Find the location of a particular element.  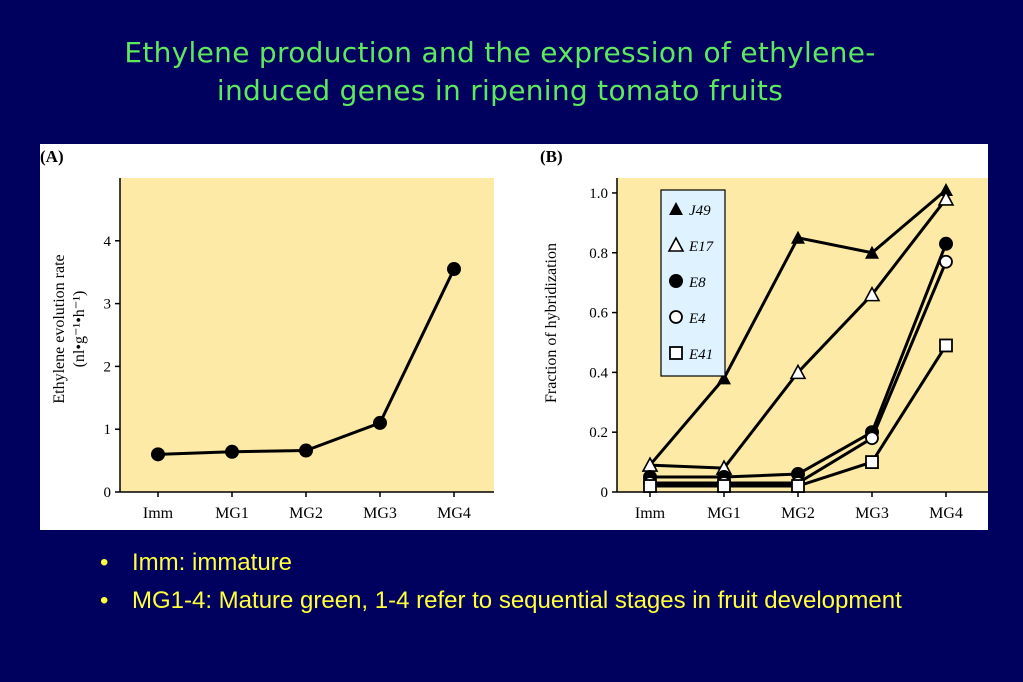

legend-item-j49: J49 is located at coordinates (690, 210).